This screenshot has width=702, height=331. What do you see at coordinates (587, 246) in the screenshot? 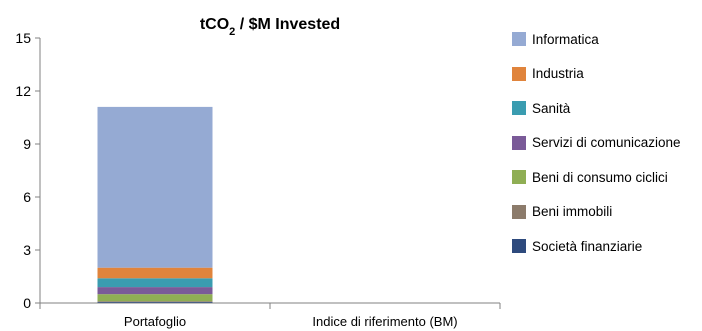
I see `legend-label: Società finanziarie` at bounding box center [587, 246].